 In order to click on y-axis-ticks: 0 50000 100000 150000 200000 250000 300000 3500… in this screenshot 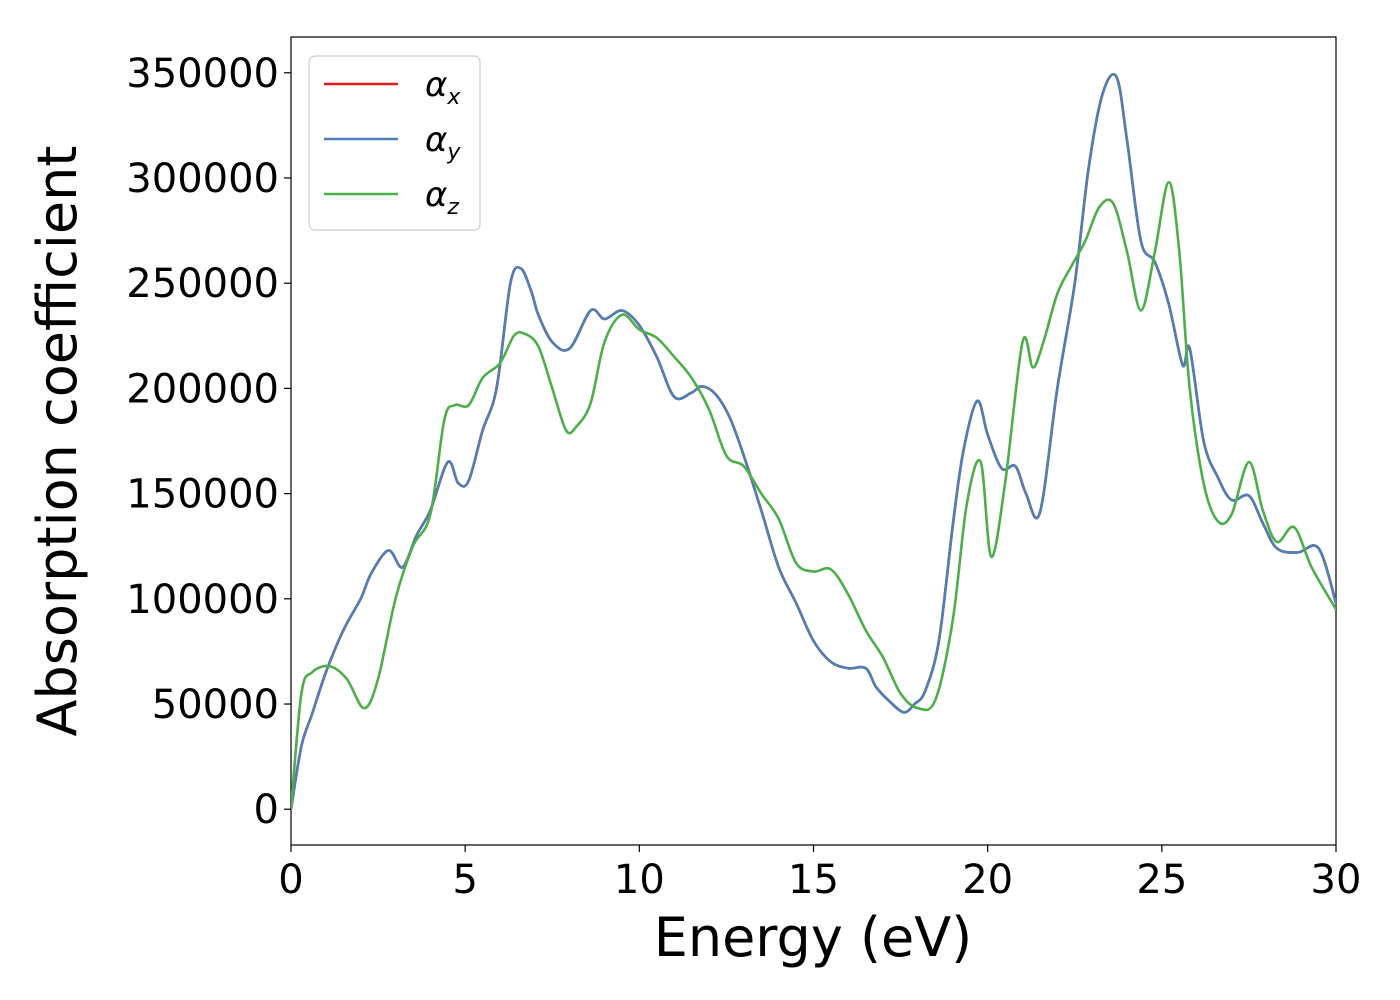, I will do `click(208, 442)`.